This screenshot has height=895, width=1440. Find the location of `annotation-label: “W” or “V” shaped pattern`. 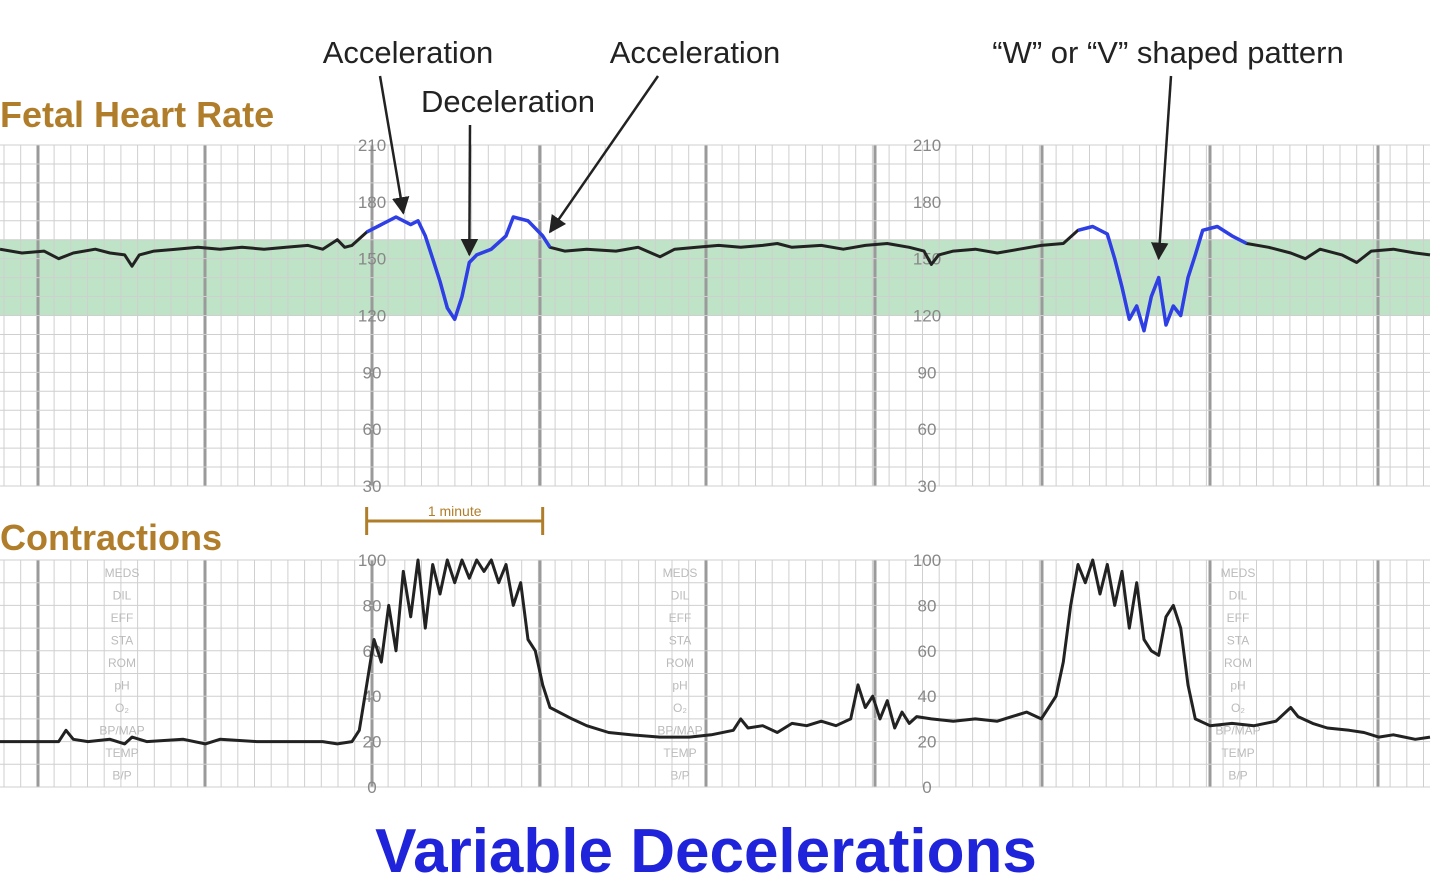

annotation-label: “W” or “V” shaped pattern is located at coordinates (1167, 52).